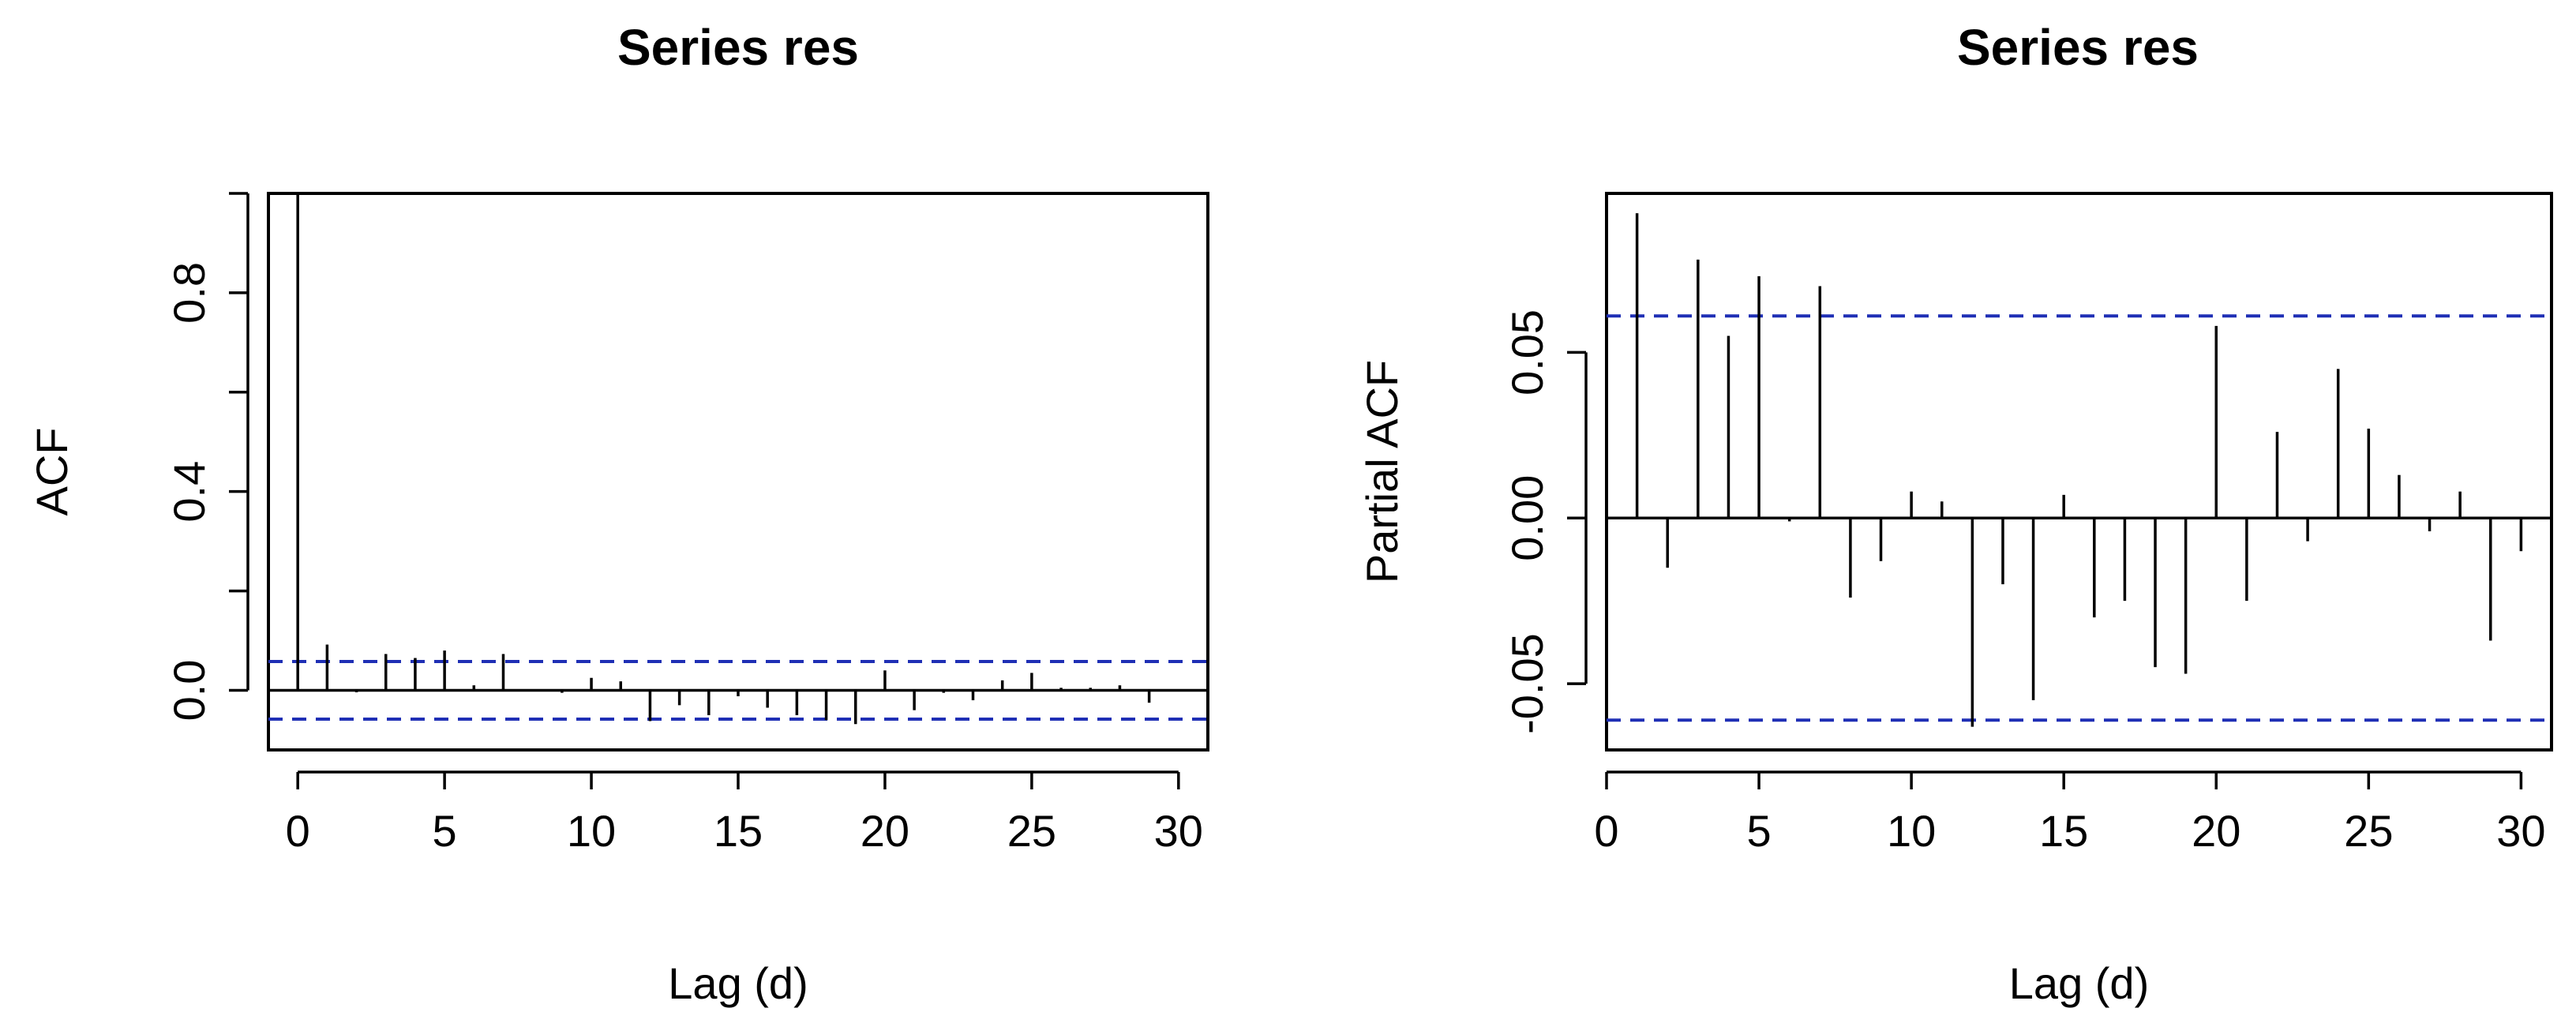 The width and height of the screenshot is (2576, 1027). Describe the element at coordinates (1527, 352) in the screenshot. I see `y-tick-label: 0.05` at that location.